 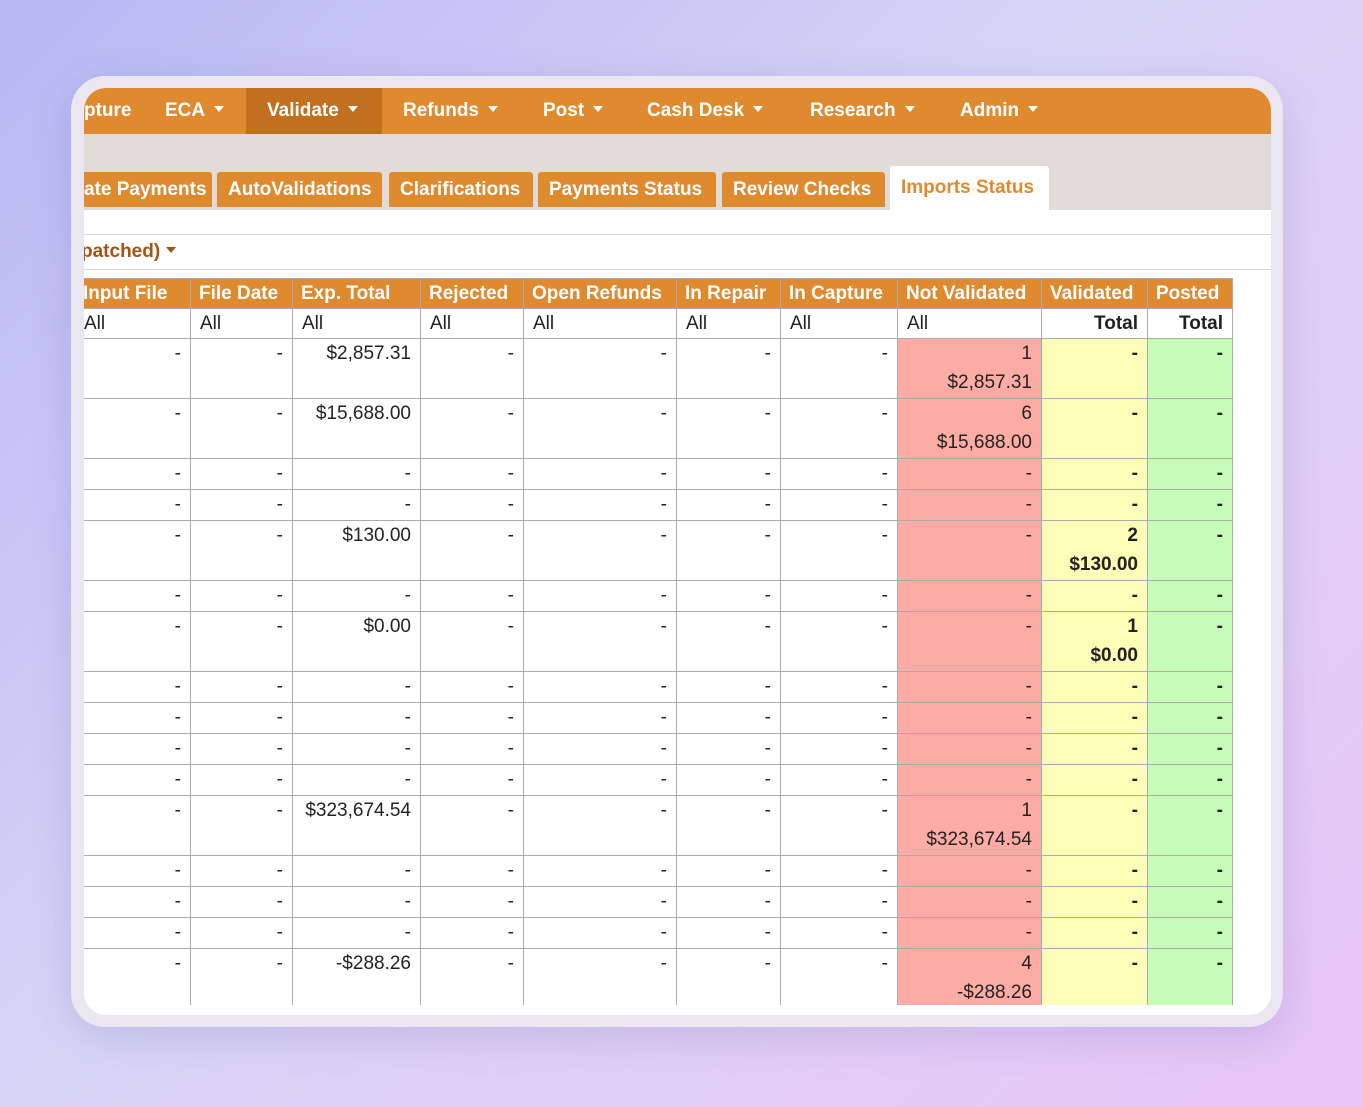 I want to click on cell-validated: 2 $130.00, so click(x=1094, y=550).